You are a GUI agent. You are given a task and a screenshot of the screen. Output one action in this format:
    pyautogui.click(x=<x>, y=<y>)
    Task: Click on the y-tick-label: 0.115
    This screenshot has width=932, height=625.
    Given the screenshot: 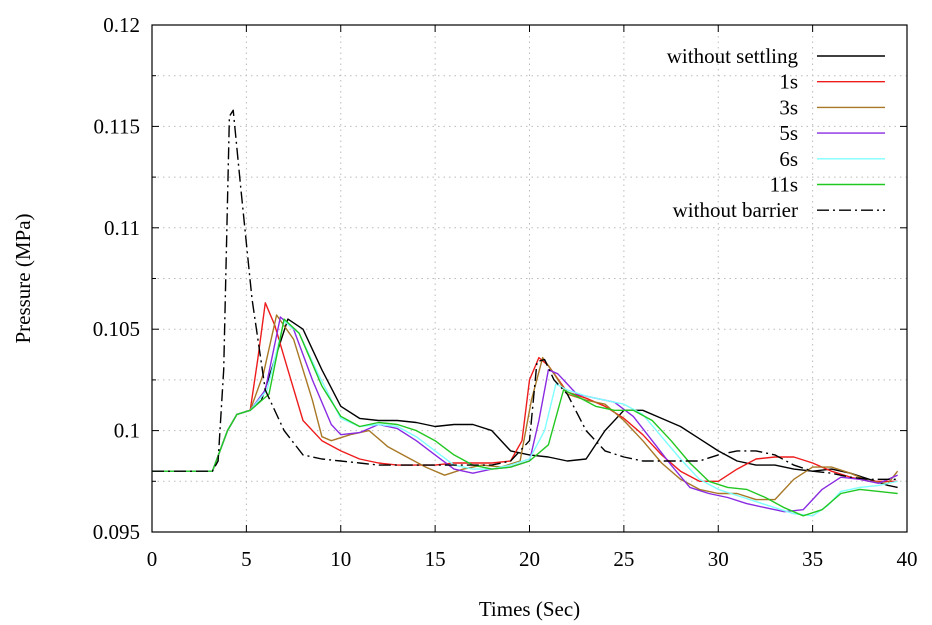 What is the action you would take?
    pyautogui.click(x=117, y=126)
    